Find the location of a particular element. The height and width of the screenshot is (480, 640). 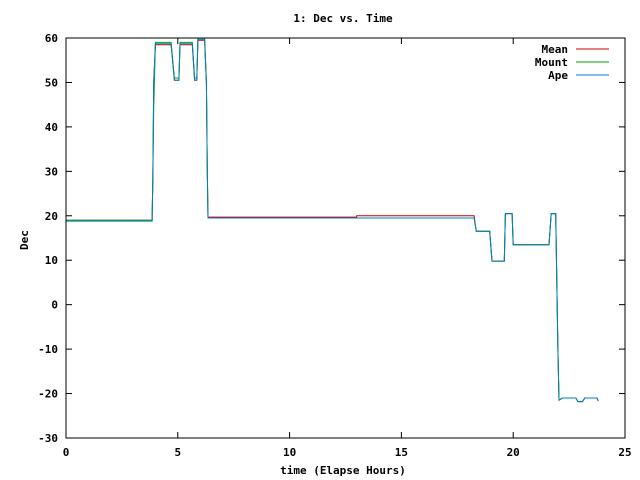

y-tick-label: 20 is located at coordinates (51, 216).